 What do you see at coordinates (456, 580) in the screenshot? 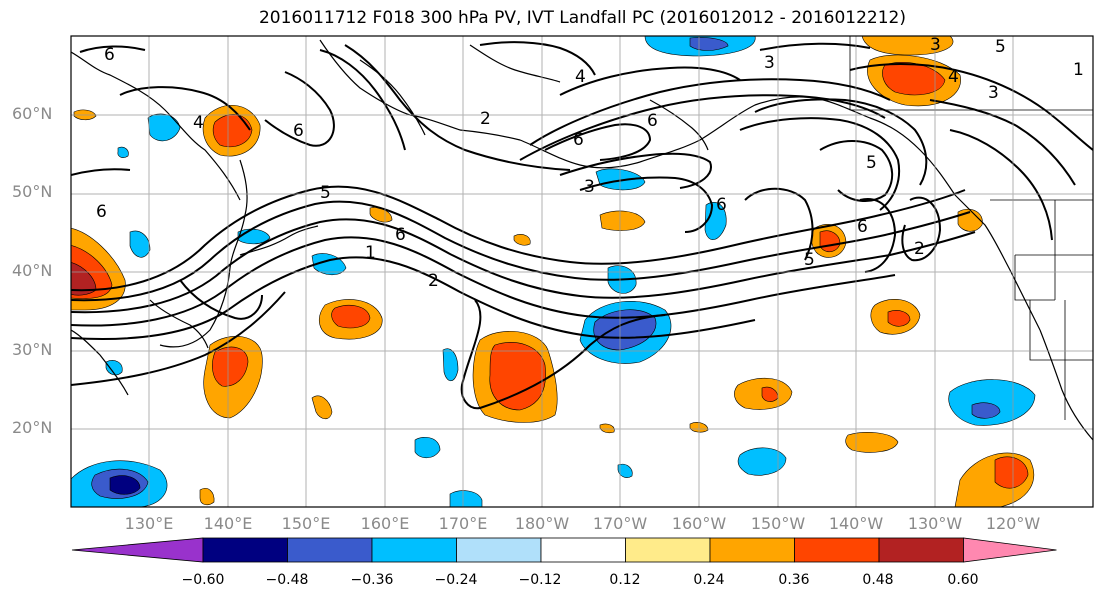
I see `colorbar-tick-label: −0.24` at bounding box center [456, 580].